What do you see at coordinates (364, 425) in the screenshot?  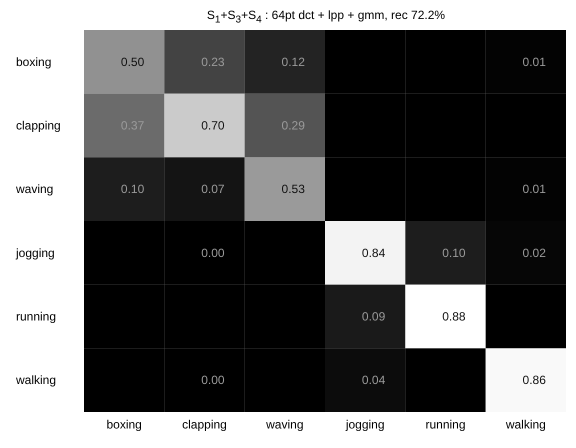 I see `x-tick-label: jogging` at bounding box center [364, 425].